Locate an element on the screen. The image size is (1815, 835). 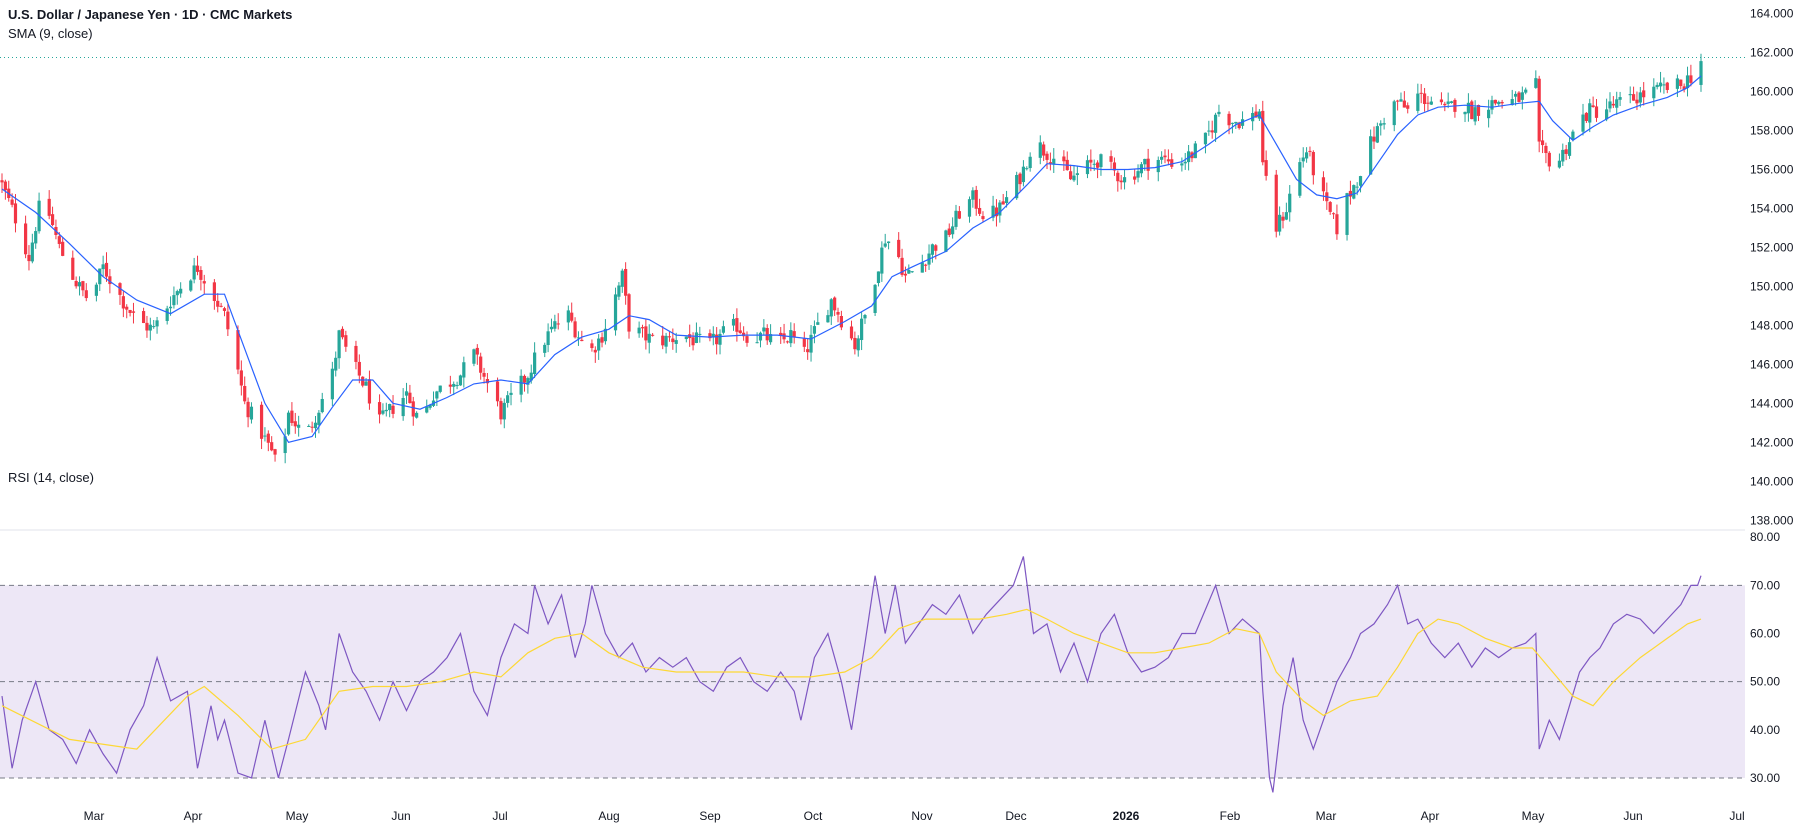
time-tick-label: Mar is located at coordinates (1326, 816).